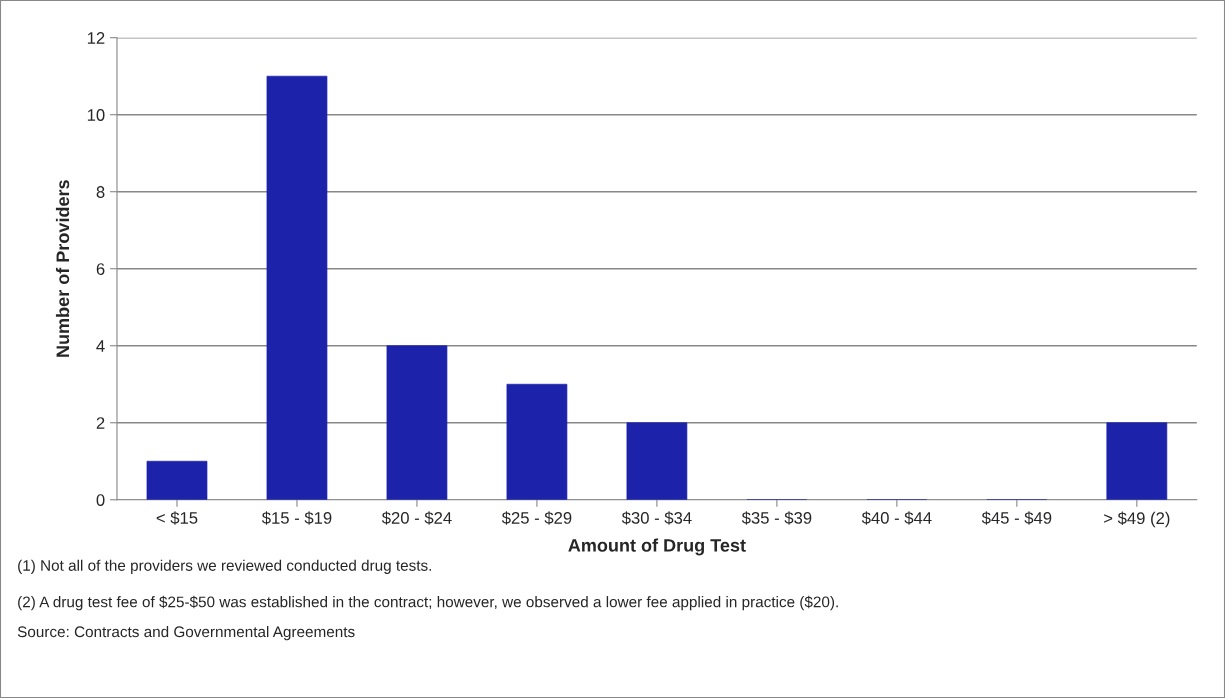 The image size is (1225, 698). What do you see at coordinates (100, 500) in the screenshot?
I see `y-tick-label: 0` at bounding box center [100, 500].